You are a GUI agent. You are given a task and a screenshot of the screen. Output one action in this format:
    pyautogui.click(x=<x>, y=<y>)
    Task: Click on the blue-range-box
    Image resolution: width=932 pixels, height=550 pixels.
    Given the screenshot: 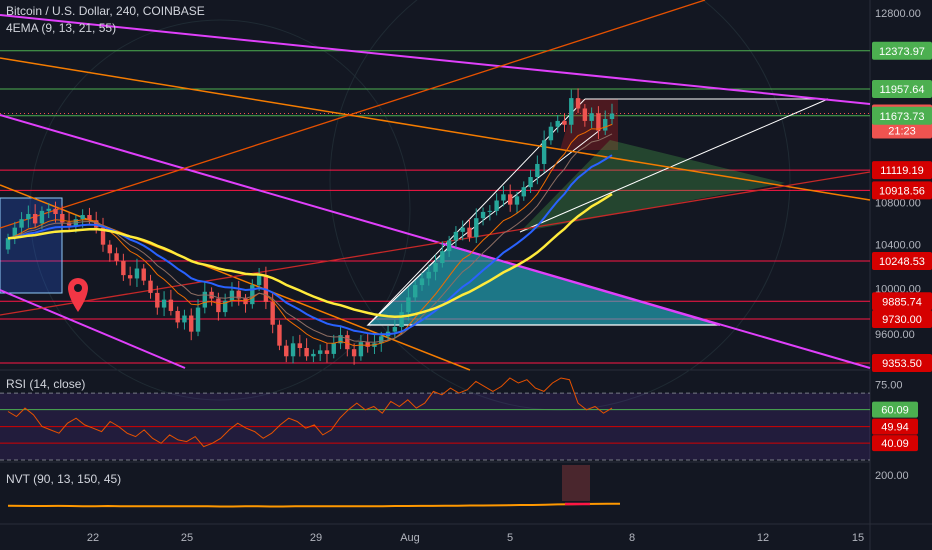 What is the action you would take?
    pyautogui.click(x=31, y=245)
    